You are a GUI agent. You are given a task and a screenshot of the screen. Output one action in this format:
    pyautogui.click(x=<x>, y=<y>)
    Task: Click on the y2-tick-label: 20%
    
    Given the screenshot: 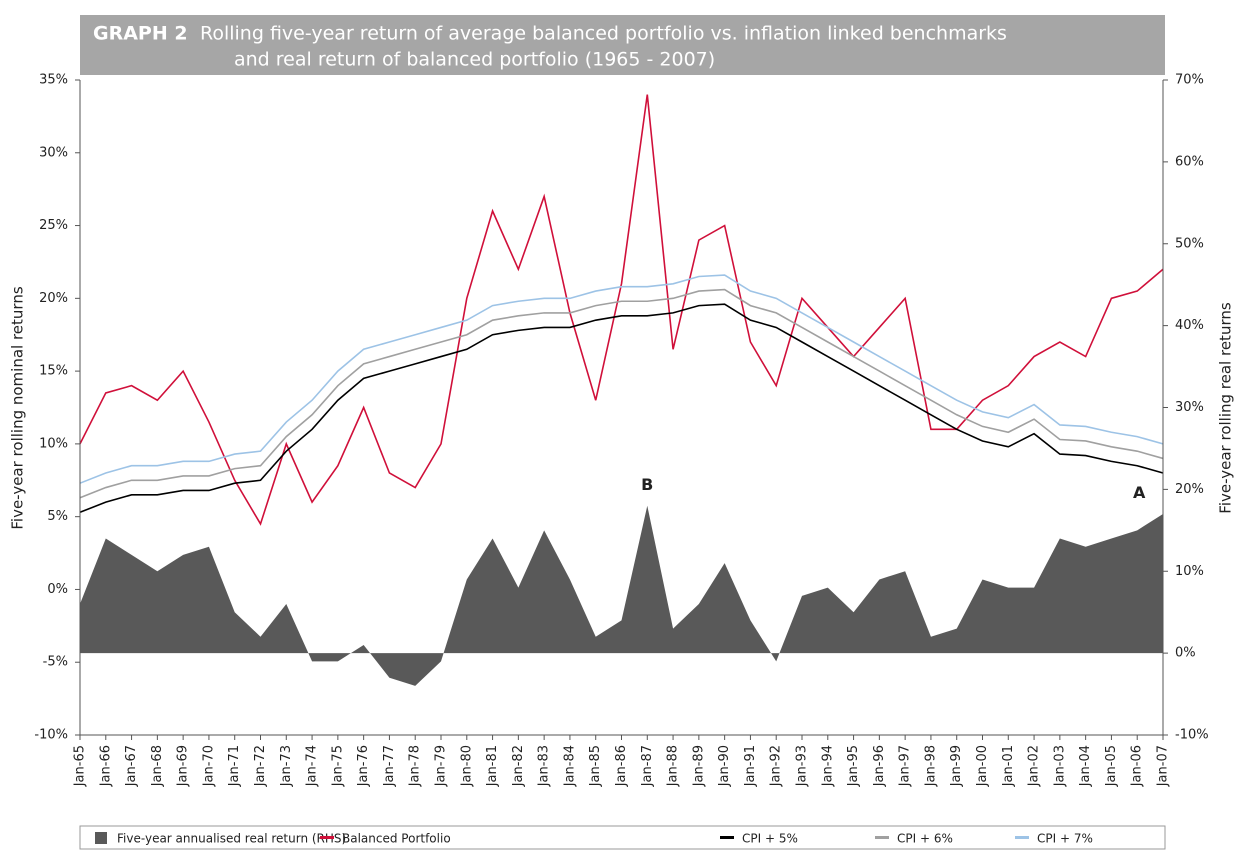 What is the action you would take?
    pyautogui.click(x=1189, y=489)
    